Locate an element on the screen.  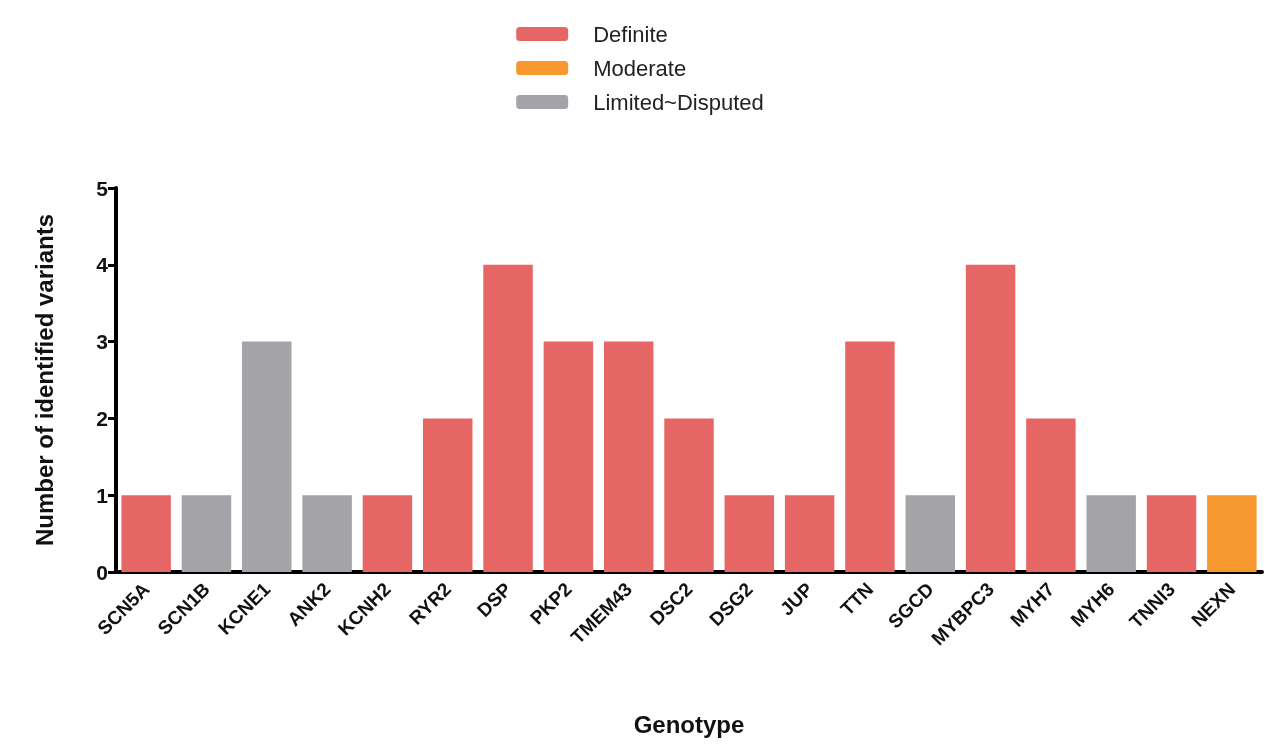
x-tick-label: TTN is located at coordinates (857, 599).